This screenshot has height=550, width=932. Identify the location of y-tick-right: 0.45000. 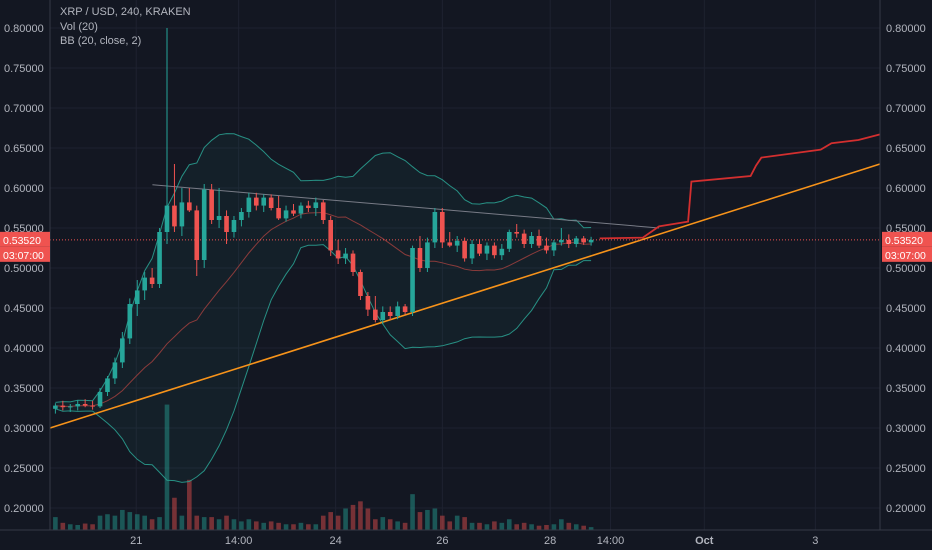
(906, 309).